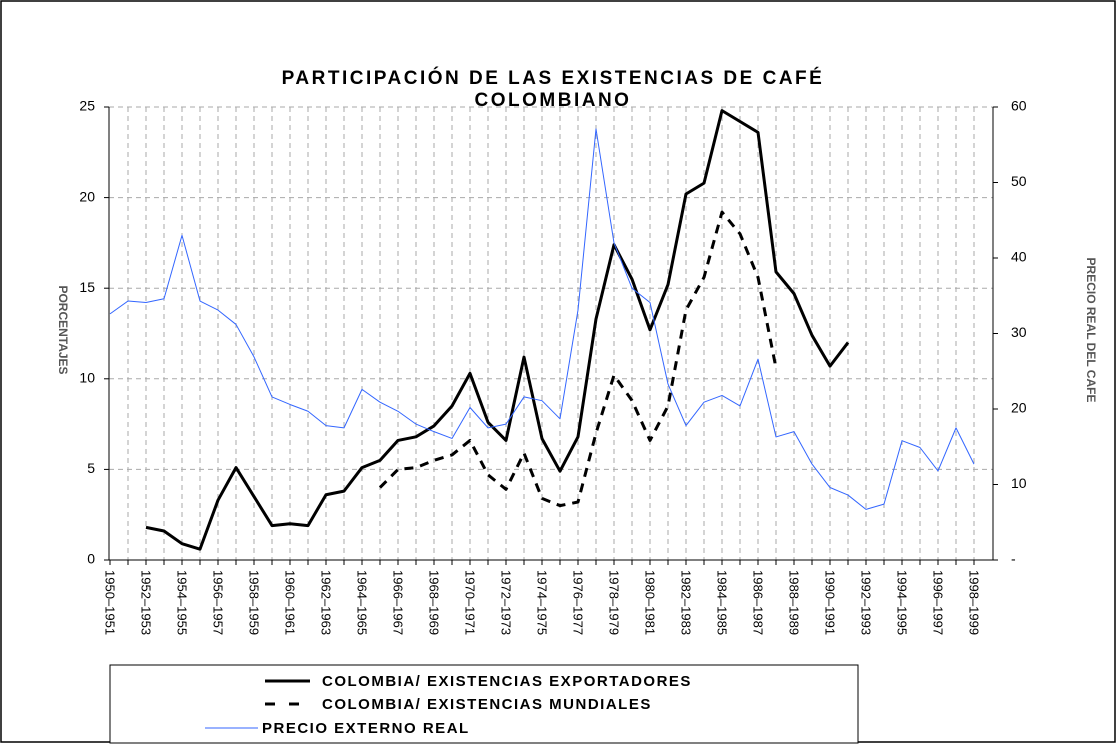 The image size is (1117, 744). I want to click on x-tick-label: 1962–1963, so click(326, 602).